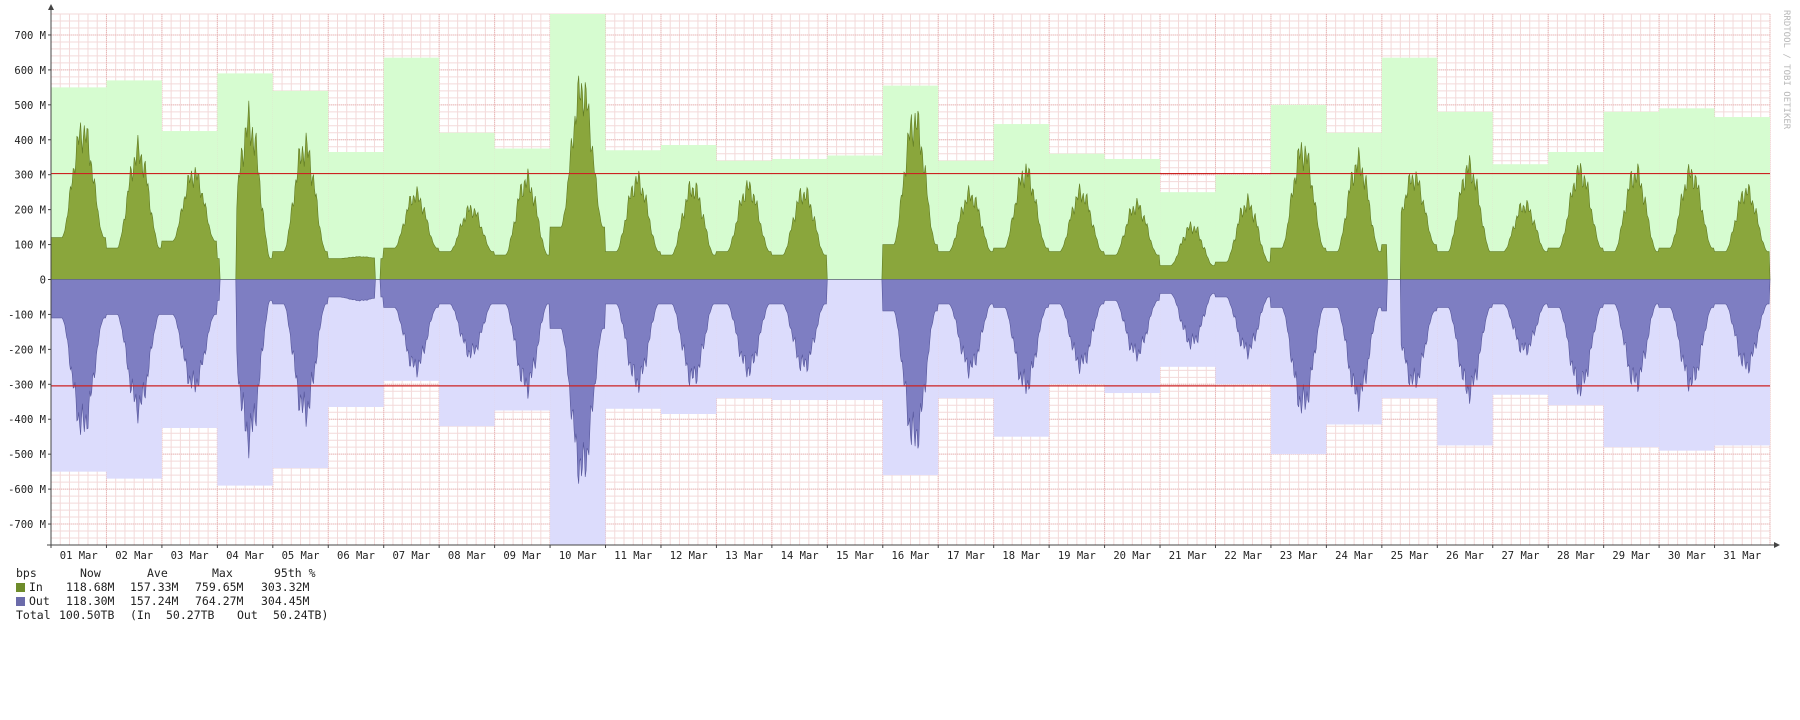  Describe the element at coordinates (27, 490) in the screenshot. I see `y-tick-label: -600 M` at that location.